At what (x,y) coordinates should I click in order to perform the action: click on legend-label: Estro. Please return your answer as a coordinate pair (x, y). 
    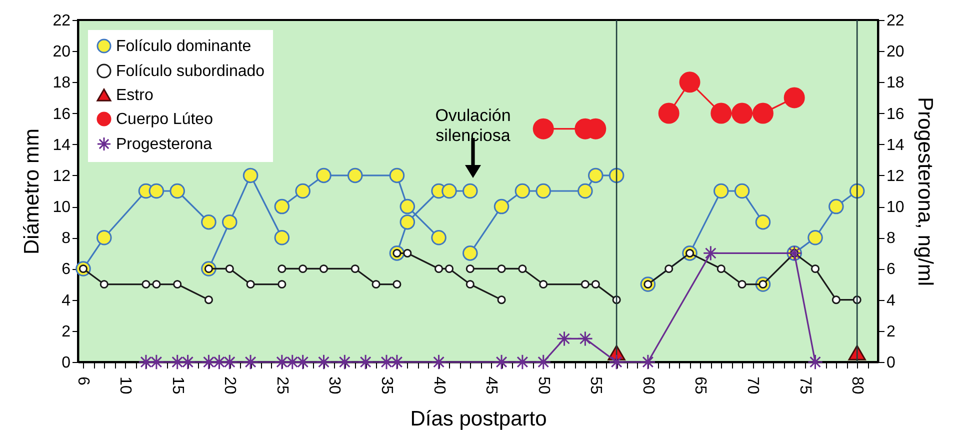
    Looking at the image, I should click on (135, 95).